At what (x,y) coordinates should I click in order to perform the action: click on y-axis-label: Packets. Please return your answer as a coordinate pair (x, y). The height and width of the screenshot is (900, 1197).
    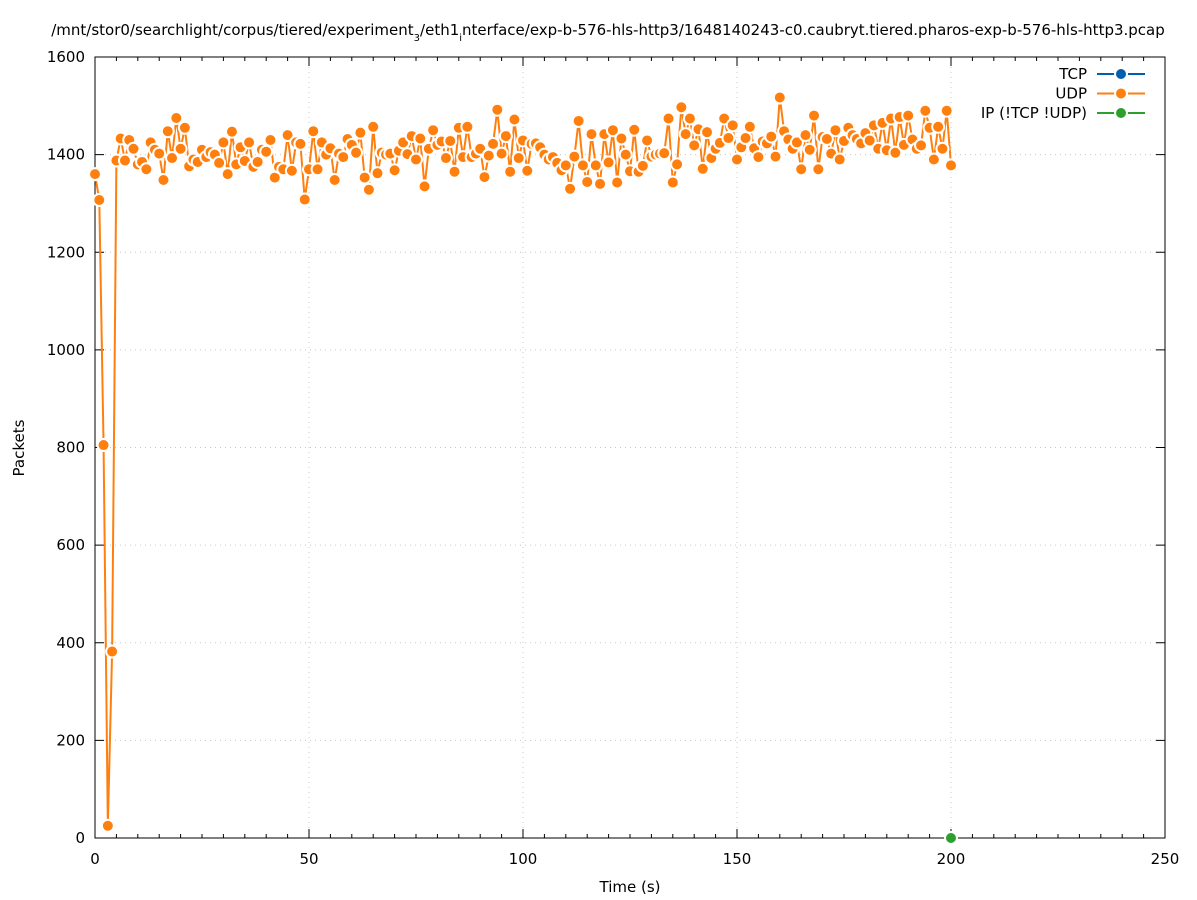
    Looking at the image, I should click on (19, 447).